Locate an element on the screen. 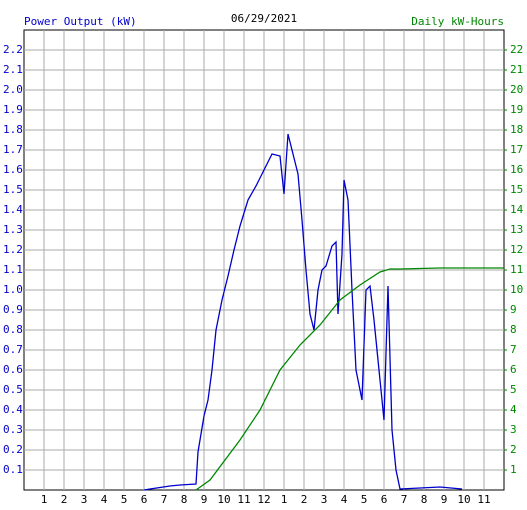 The image size is (527, 510). y-tick-label: 0.3 is located at coordinates (13, 429).